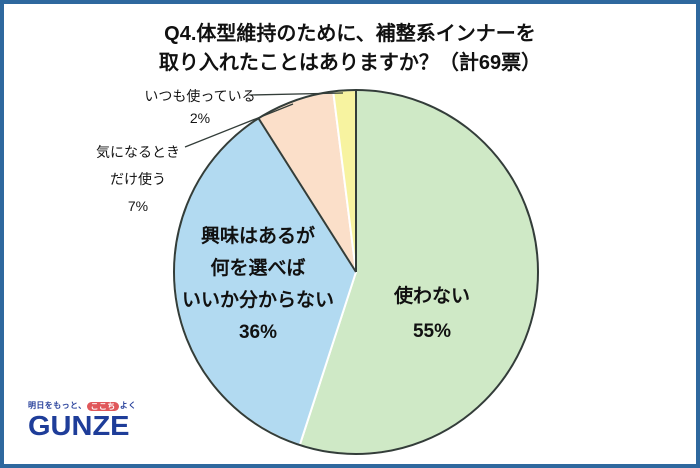  I want to click on gunze-logo: 明日をもっと、 ここち よく GUNZE, so click(82, 421).